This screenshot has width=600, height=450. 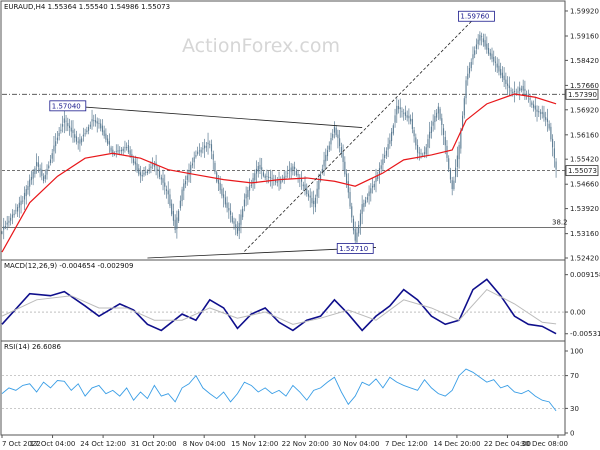 I want to click on price-tag-box, so click(x=355, y=248).